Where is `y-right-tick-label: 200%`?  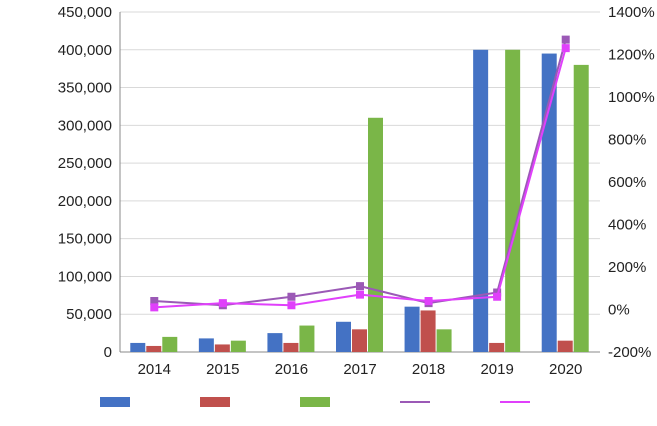 y-right-tick-label: 200% is located at coordinates (627, 267).